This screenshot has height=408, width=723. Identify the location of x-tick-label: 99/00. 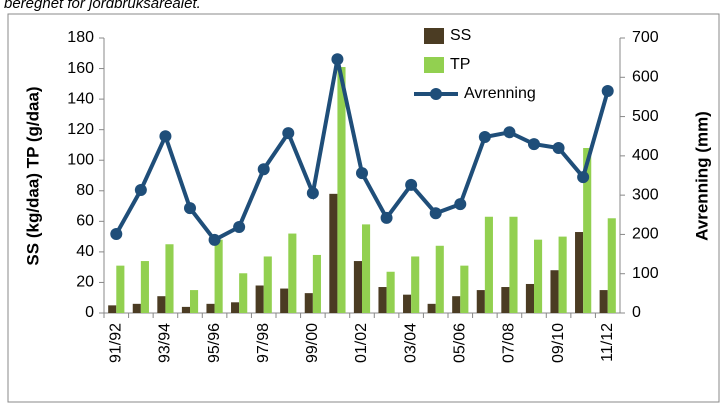
(312, 343).